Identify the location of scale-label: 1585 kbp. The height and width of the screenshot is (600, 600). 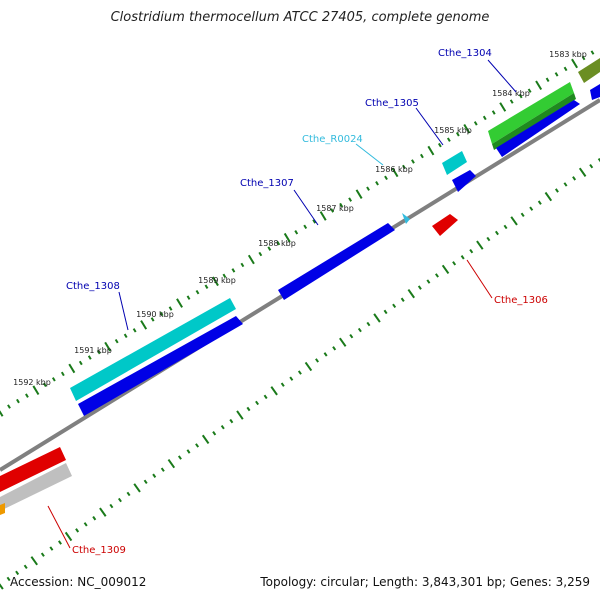
(453, 130).